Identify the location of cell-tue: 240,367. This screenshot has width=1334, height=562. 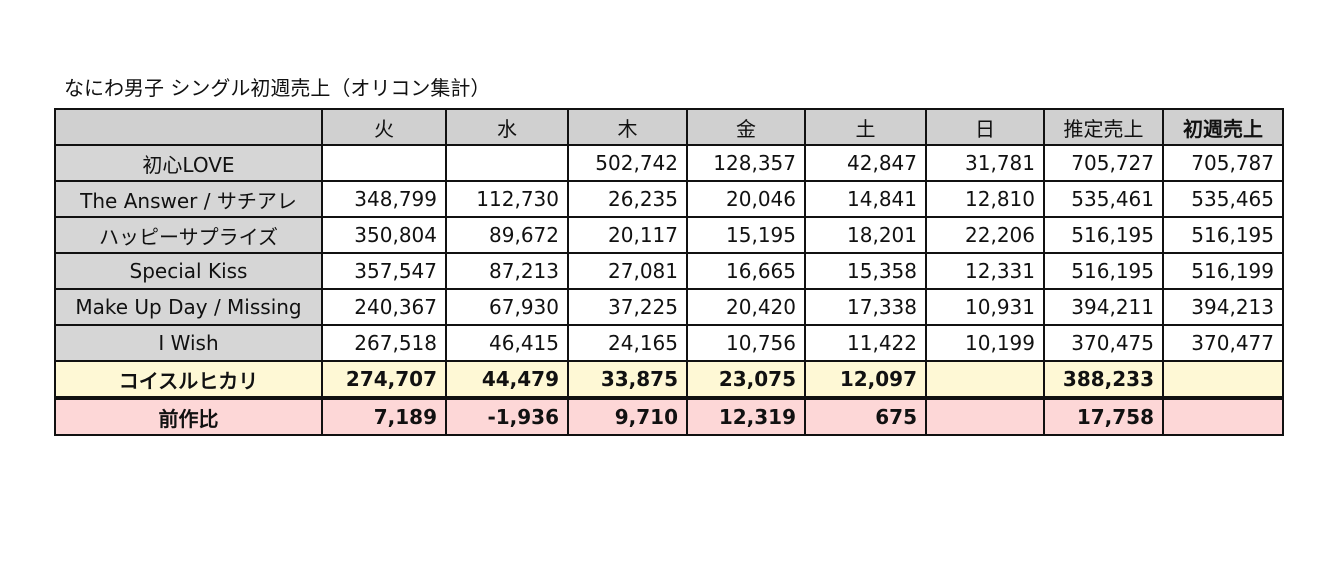
(384, 307).